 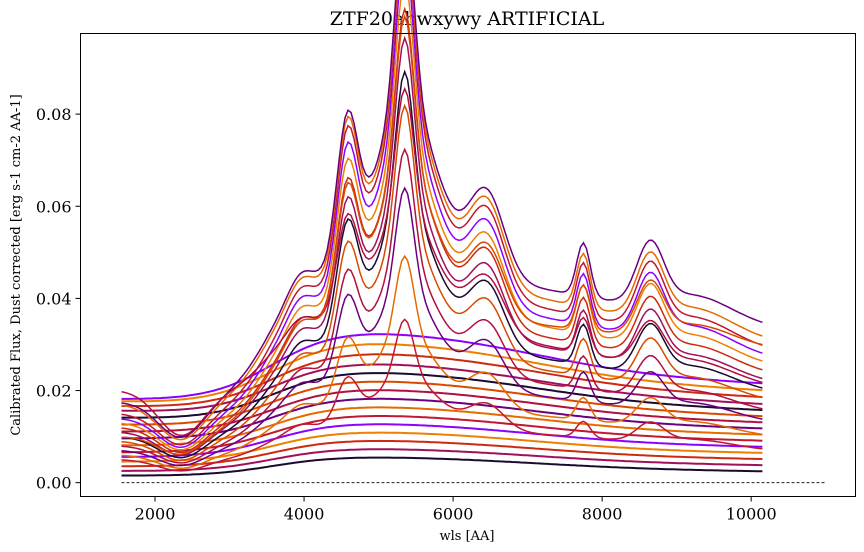 I want to click on x-axis: 2000 4000 6000 8000 10000, so click(x=456, y=510).